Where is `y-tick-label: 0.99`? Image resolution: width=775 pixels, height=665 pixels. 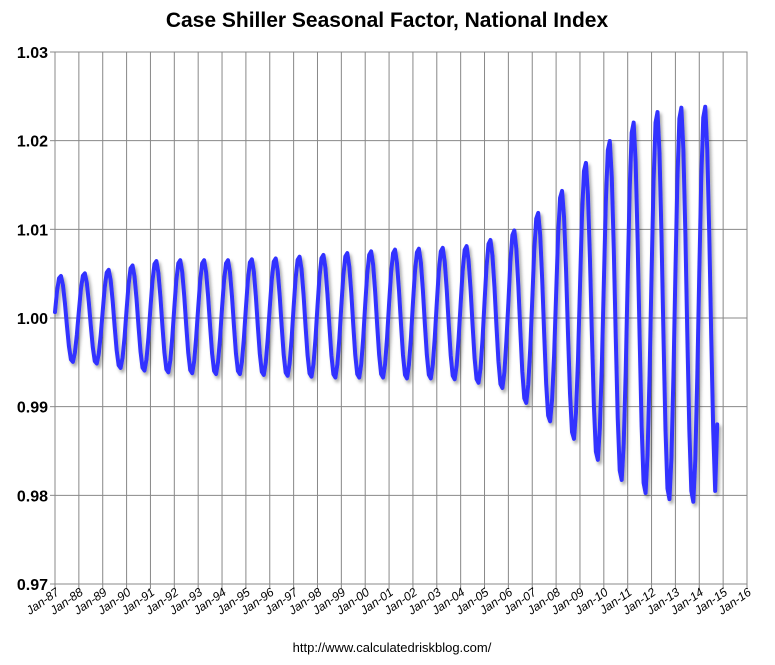 y-tick-label: 0.99 is located at coordinates (32, 408).